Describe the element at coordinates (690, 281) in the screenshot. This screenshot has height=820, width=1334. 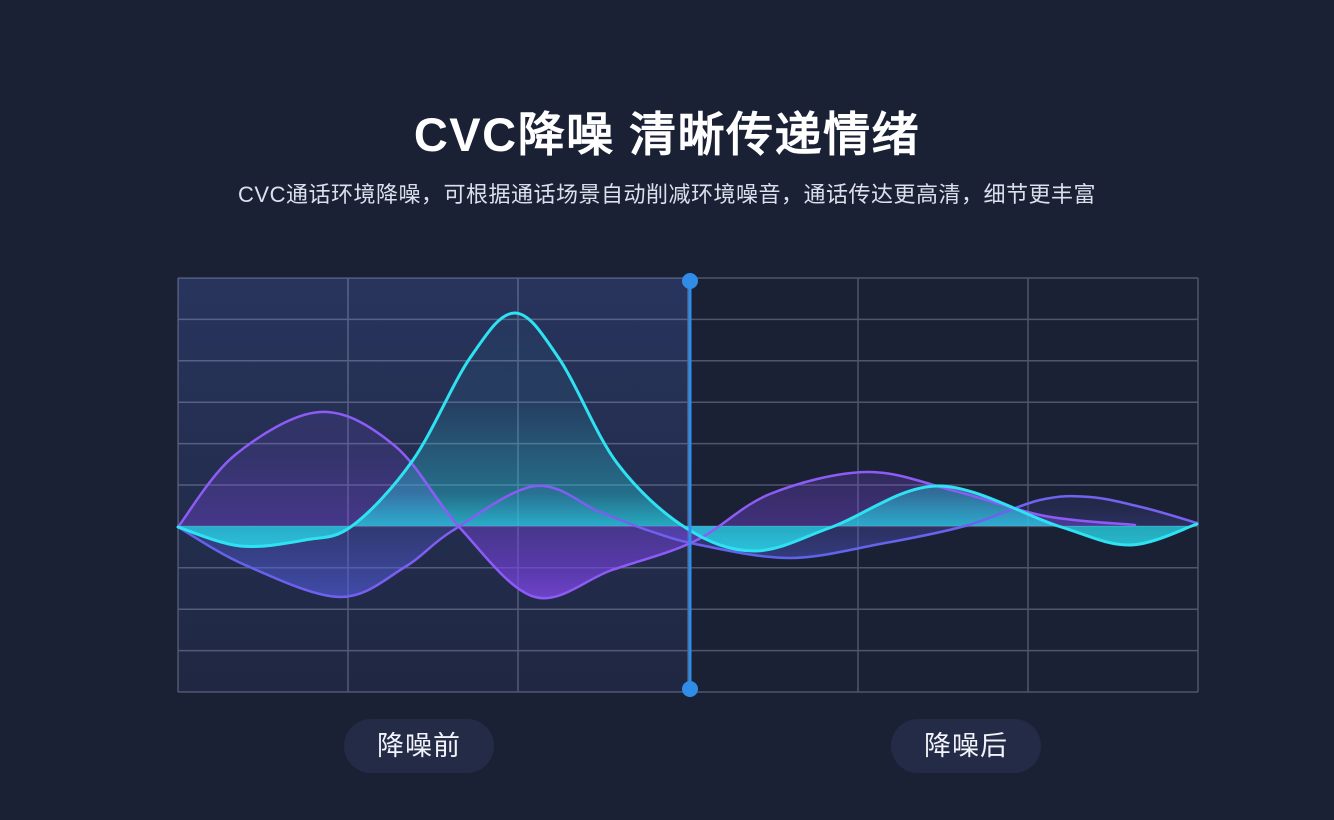
I see `divider-top-dot` at that location.